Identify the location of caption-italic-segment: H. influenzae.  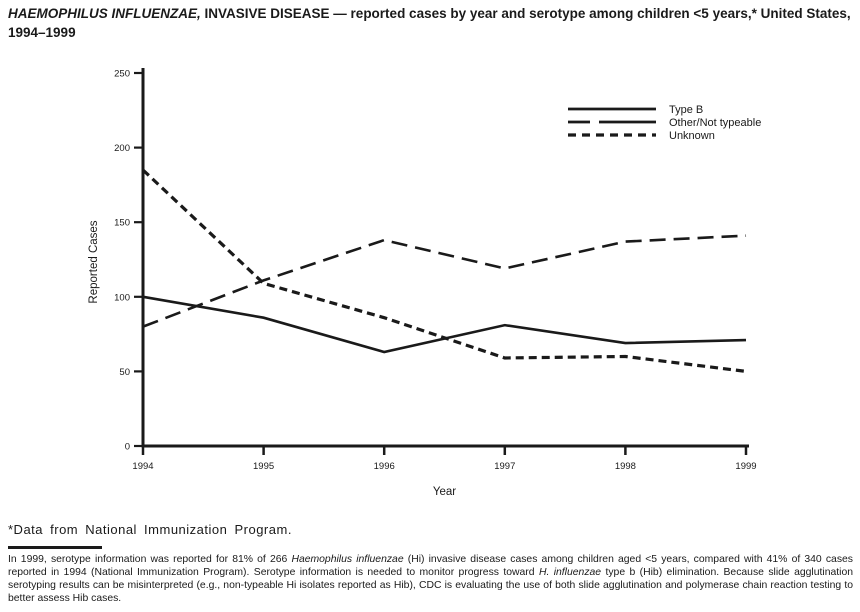
(570, 572).